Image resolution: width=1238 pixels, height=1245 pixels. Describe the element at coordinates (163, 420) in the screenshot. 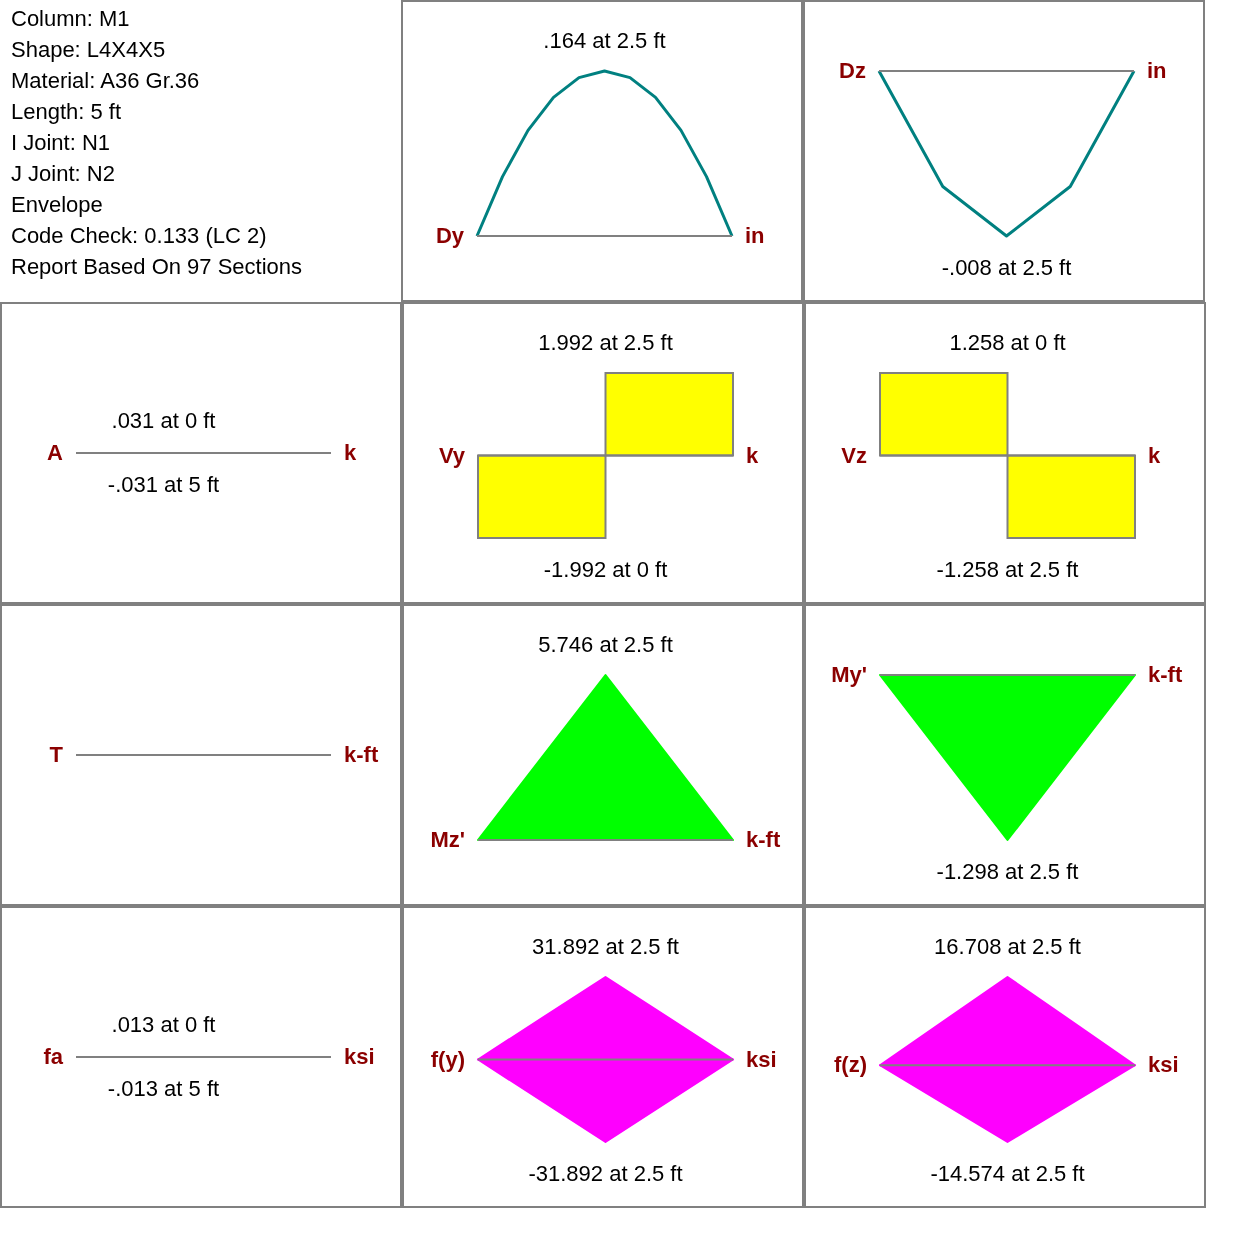

I see `text: .031 at 0 ft` at that location.